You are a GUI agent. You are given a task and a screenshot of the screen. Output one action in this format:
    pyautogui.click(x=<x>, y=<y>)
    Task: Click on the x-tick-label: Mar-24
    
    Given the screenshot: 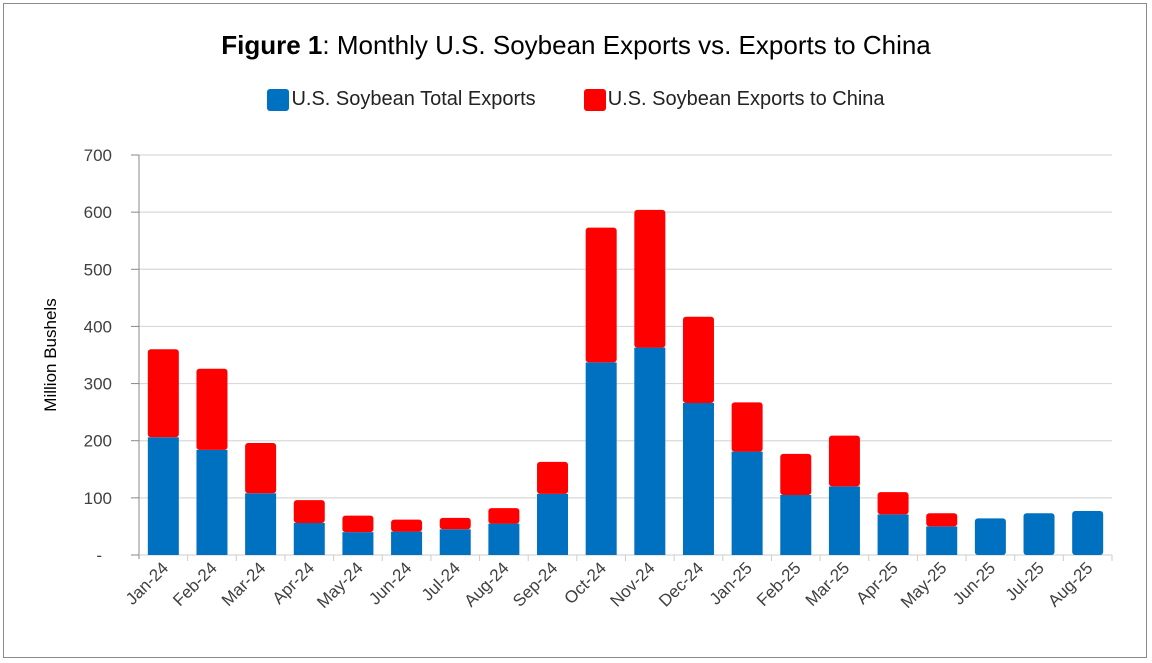 What is the action you would take?
    pyautogui.click(x=244, y=584)
    